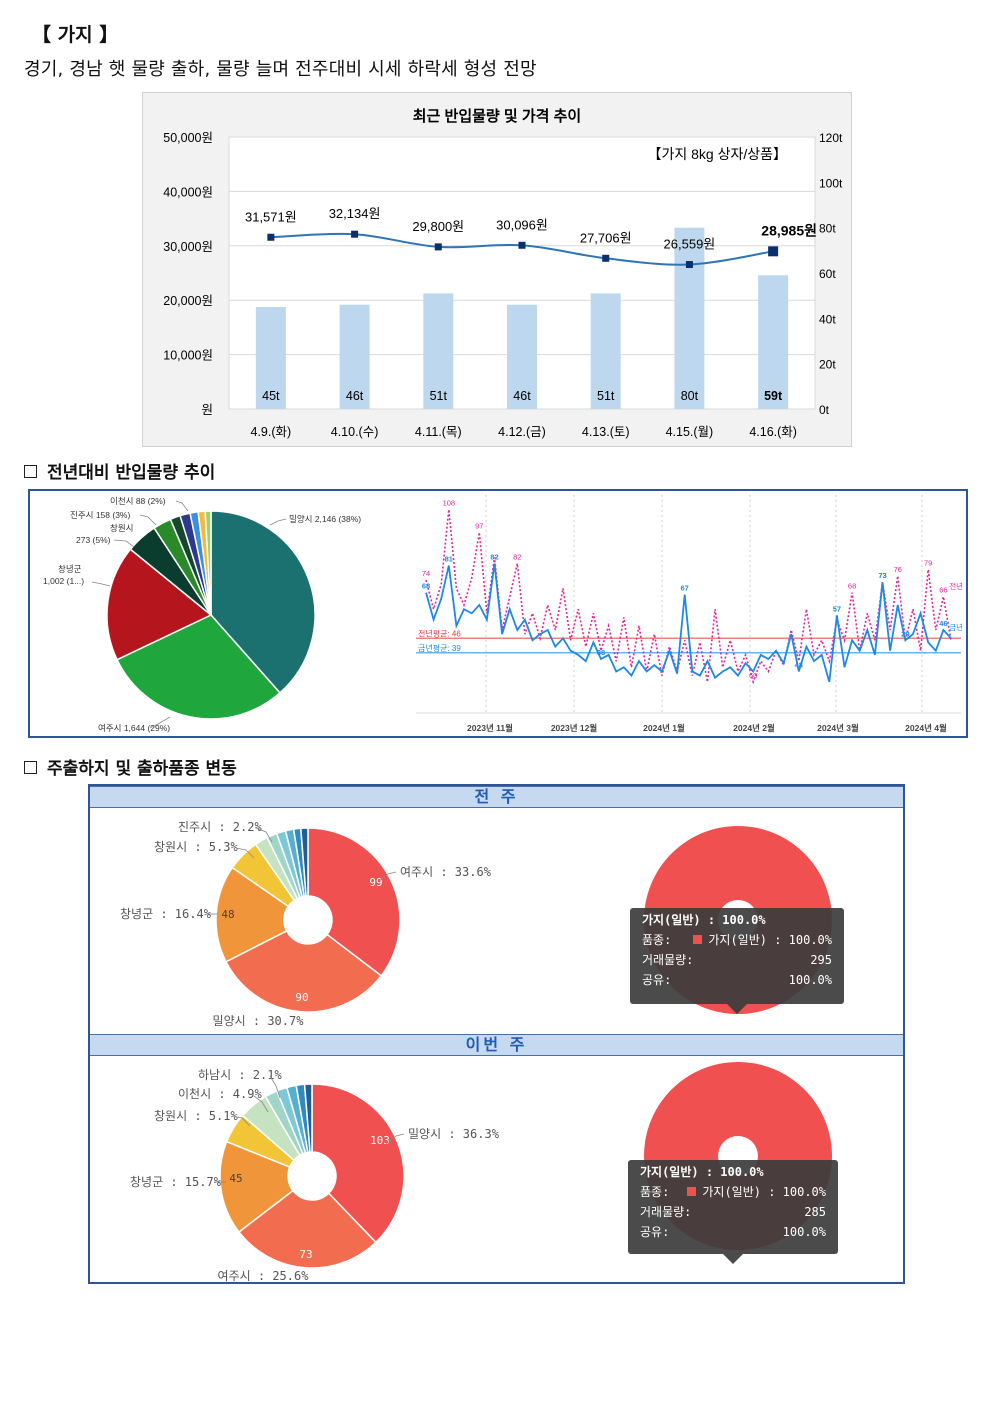  What do you see at coordinates (63, 581) in the screenshot?
I see `pie-label: 1,002 (1...)` at bounding box center [63, 581].